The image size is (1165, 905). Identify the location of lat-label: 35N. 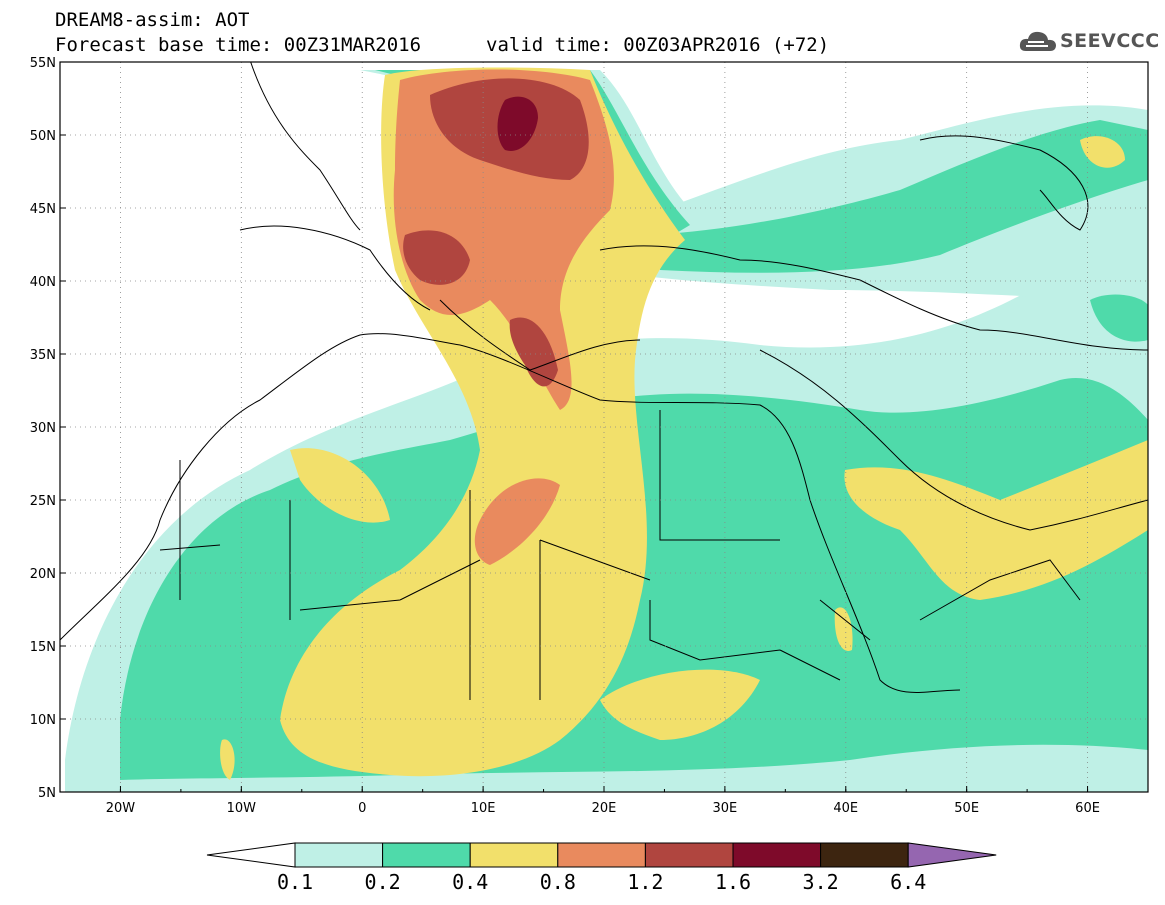
(43, 355).